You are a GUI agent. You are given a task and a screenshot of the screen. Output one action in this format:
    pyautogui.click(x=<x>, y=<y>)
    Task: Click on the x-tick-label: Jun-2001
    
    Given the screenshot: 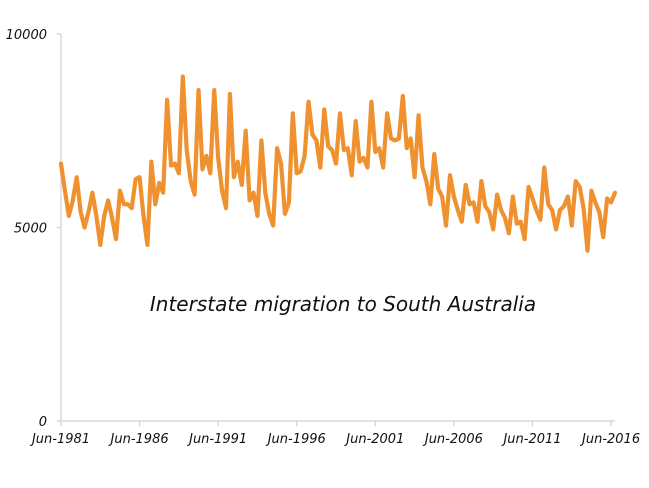 What is the action you would take?
    pyautogui.click(x=373, y=439)
    